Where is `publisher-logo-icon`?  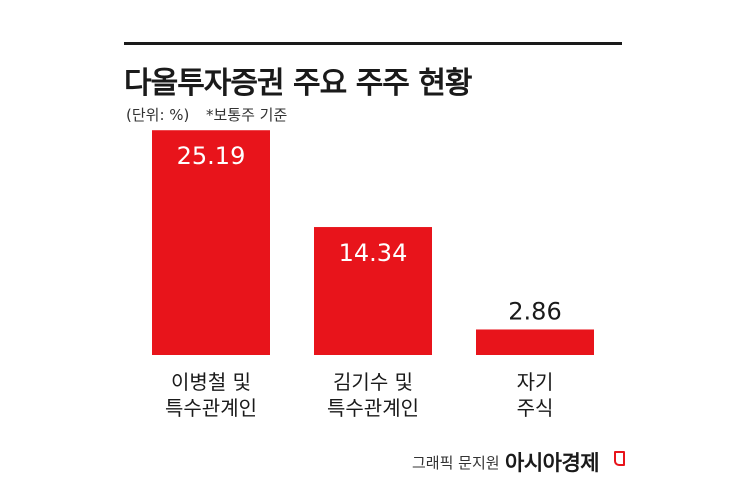 publisher-logo-icon is located at coordinates (619, 458).